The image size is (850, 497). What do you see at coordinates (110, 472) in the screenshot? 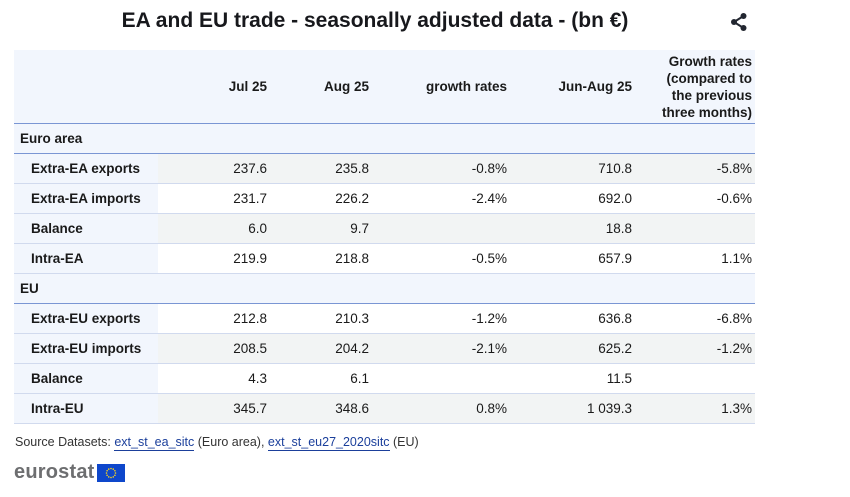
I see `eu-flag-icon` at bounding box center [110, 472].